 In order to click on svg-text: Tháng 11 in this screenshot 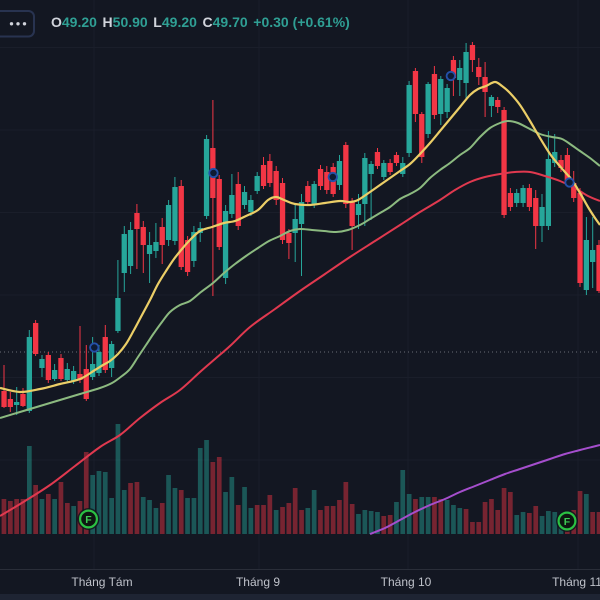, I will do `click(576, 582)`.